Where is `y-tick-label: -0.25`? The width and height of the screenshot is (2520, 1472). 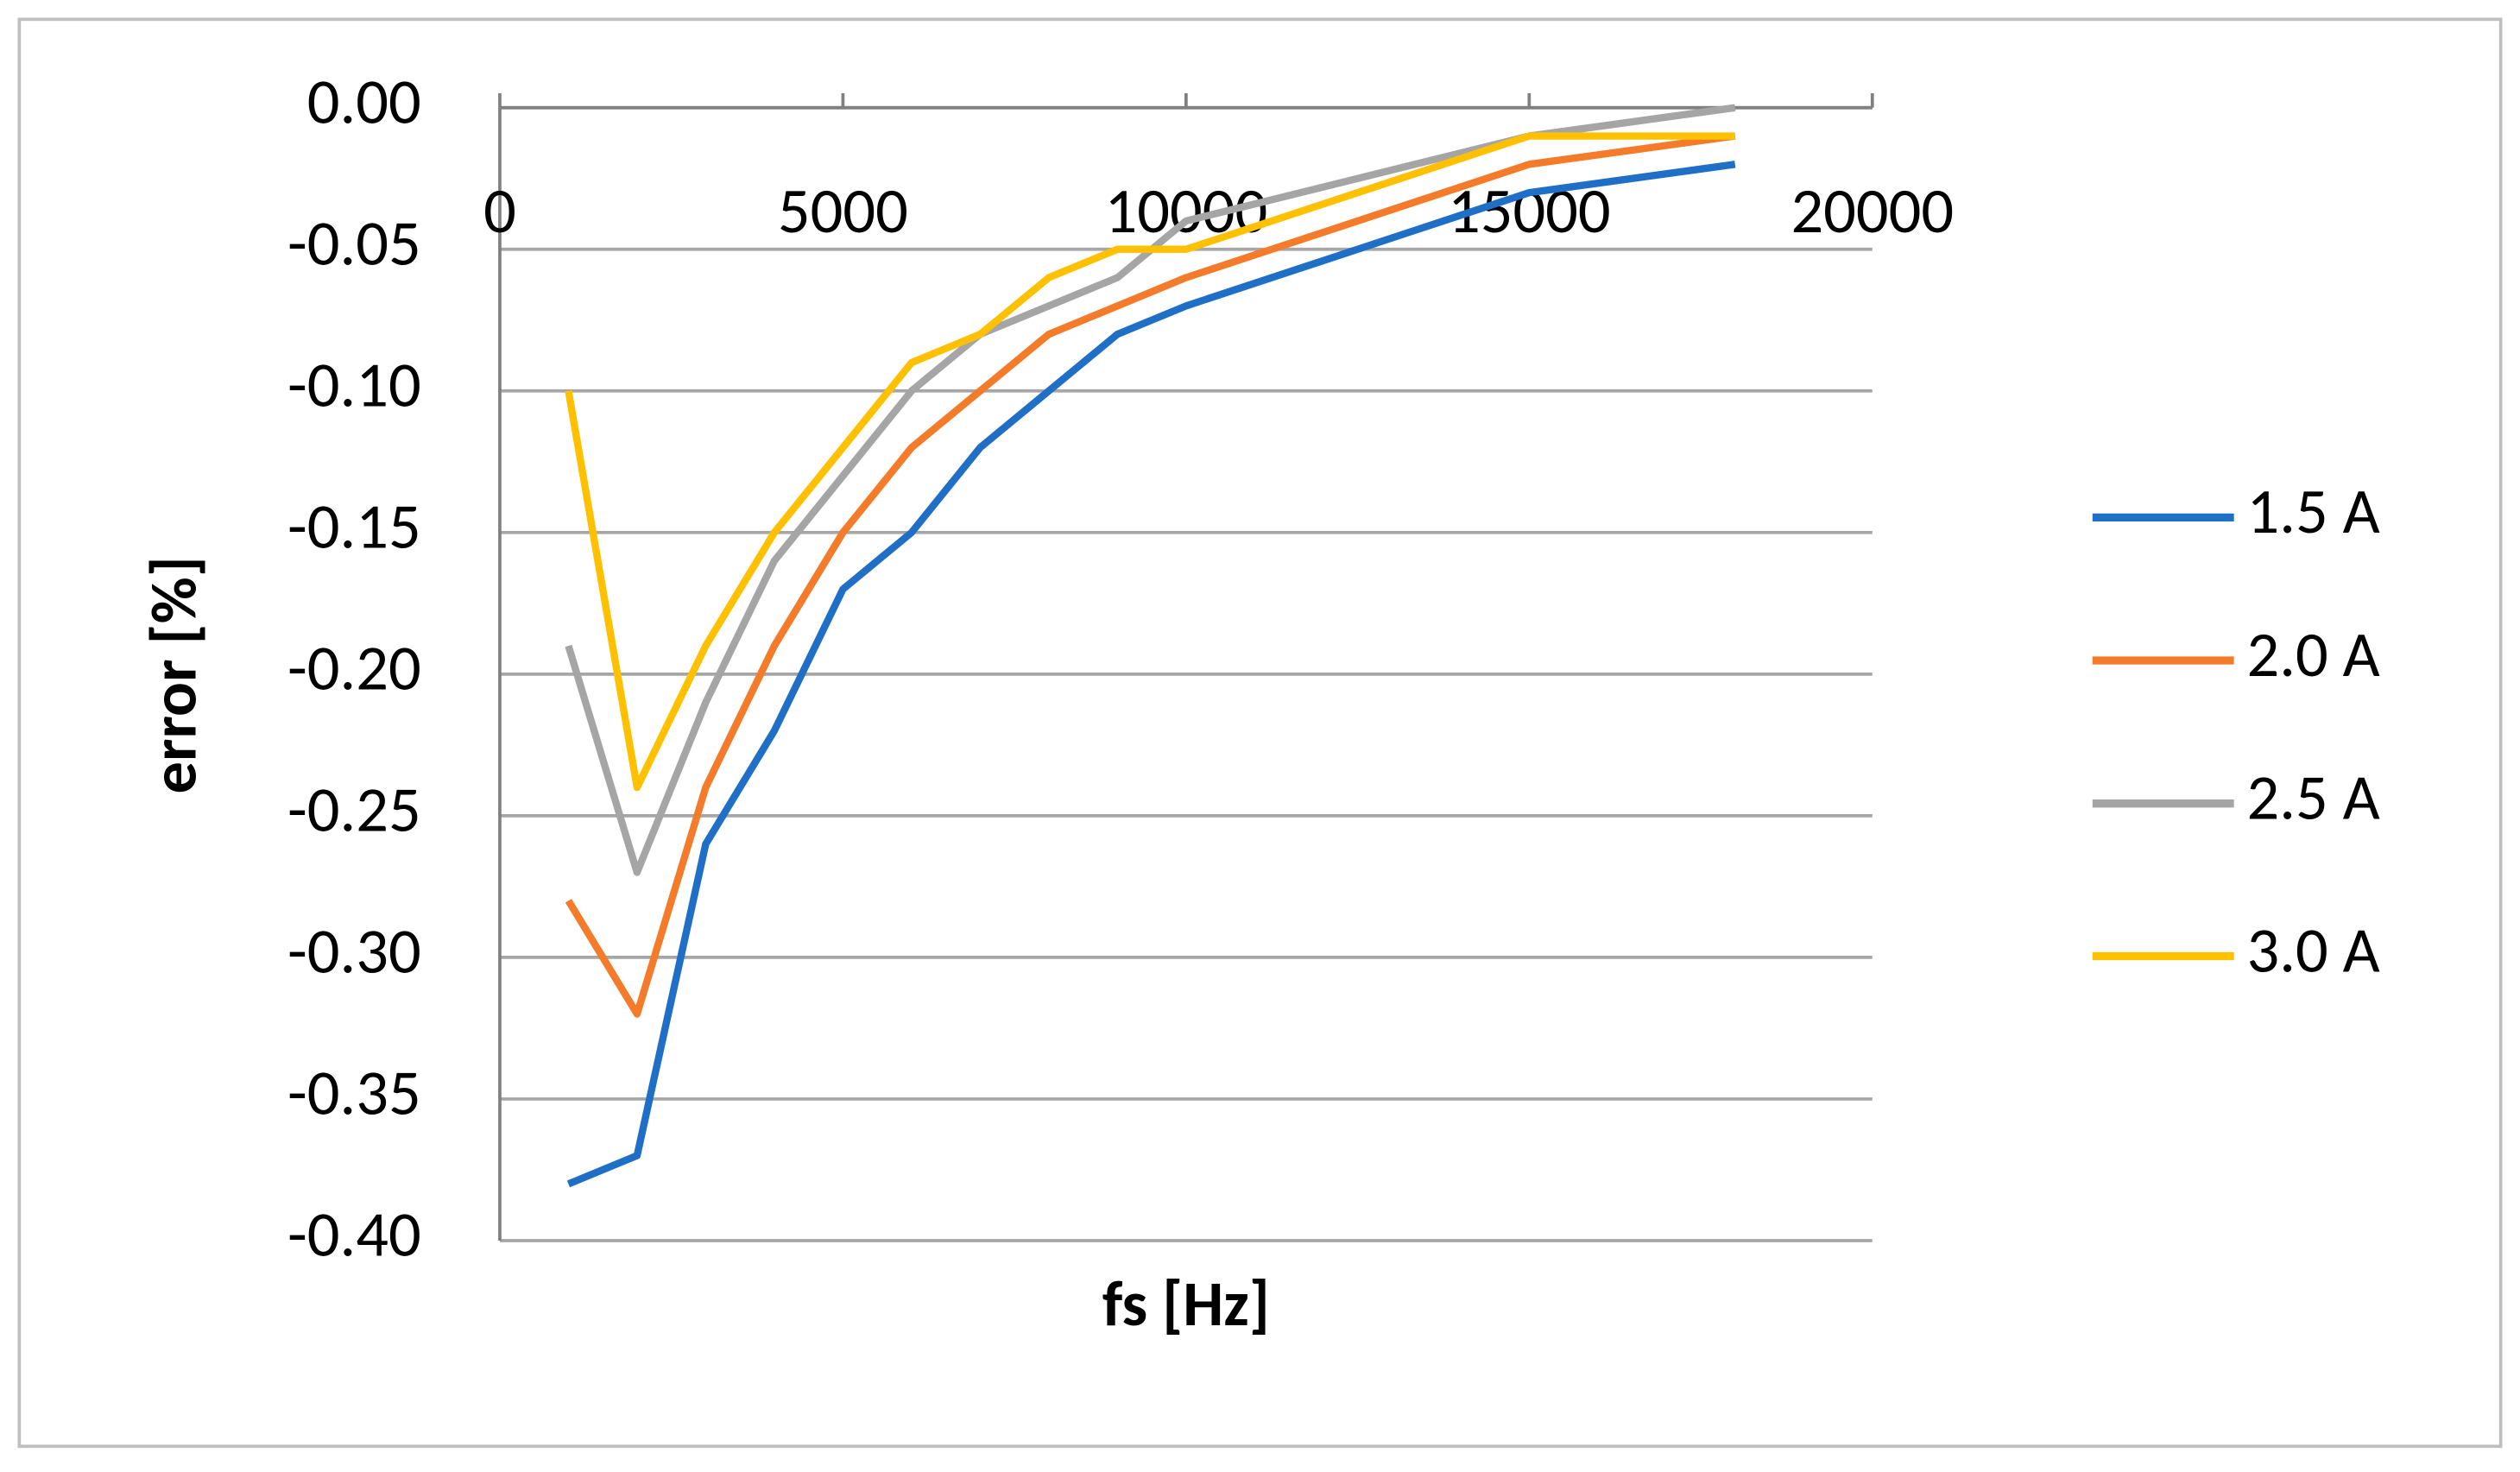 y-tick-label: -0.25 is located at coordinates (354, 810).